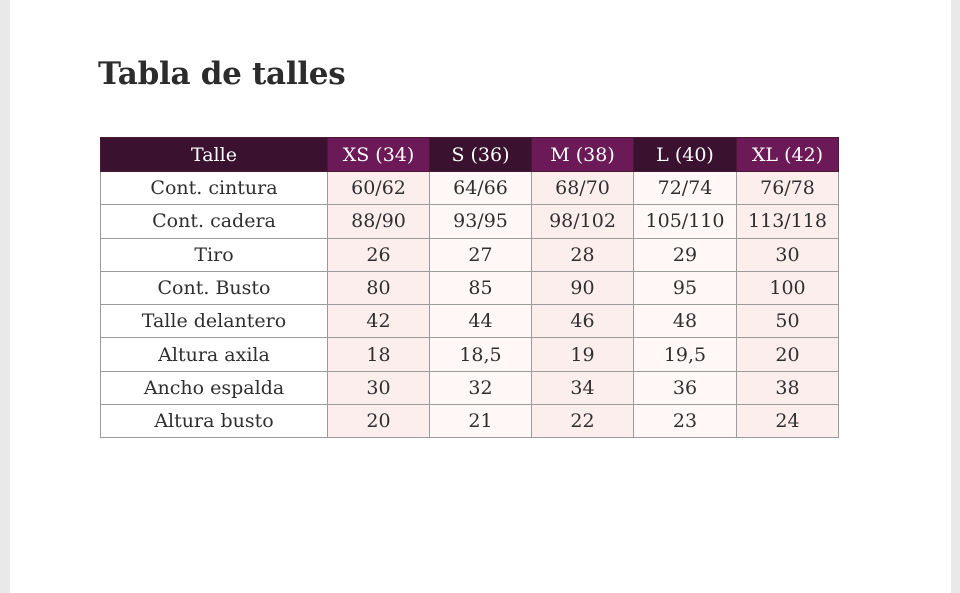 Image resolution: width=960 pixels, height=593 pixels. What do you see at coordinates (787, 254) in the screenshot?
I see `cell-xl: 30` at bounding box center [787, 254].